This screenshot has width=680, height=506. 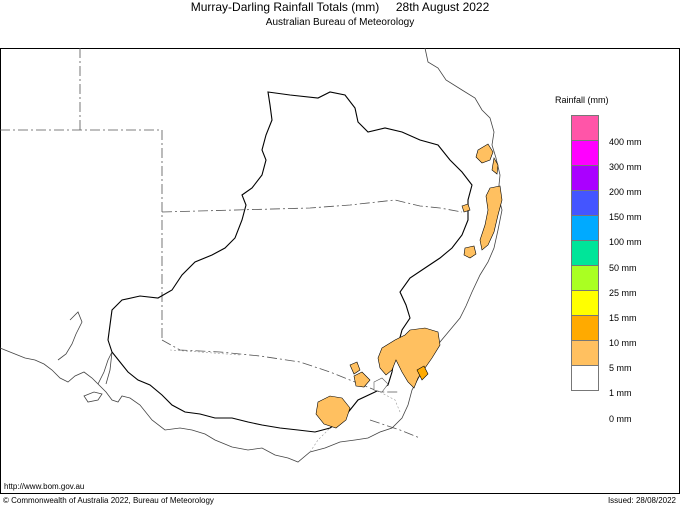 What do you see at coordinates (280, 366) in the screenshot?
I see `border-nsw-vic` at bounding box center [280, 366].